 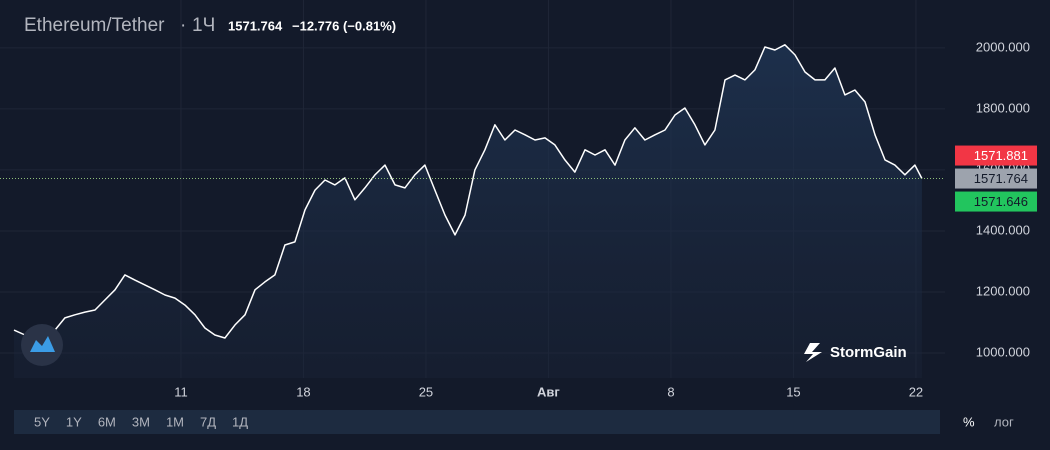 I want to click on brand: StormGain, so click(x=855, y=352).